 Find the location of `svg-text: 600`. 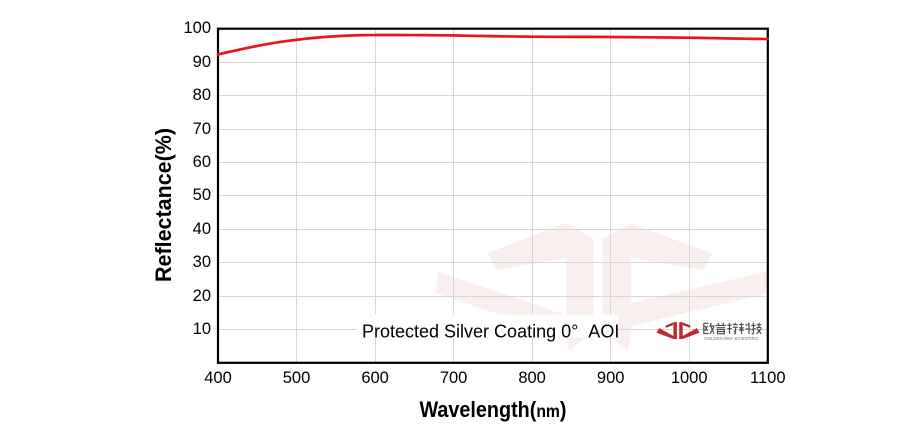

svg-text: 600 is located at coordinates (375, 378).